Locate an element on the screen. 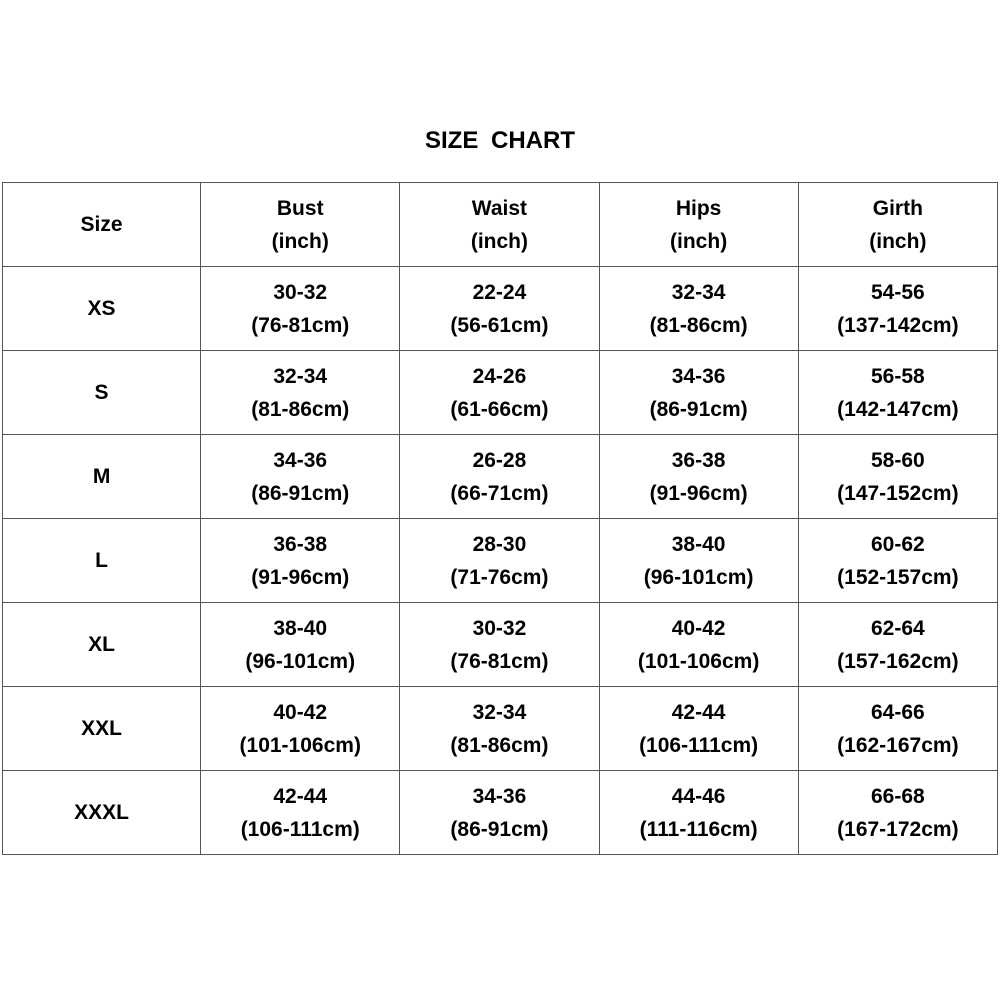 This screenshot has height=1000, width=1000. header-bust: Bust (inch) is located at coordinates (300, 224).